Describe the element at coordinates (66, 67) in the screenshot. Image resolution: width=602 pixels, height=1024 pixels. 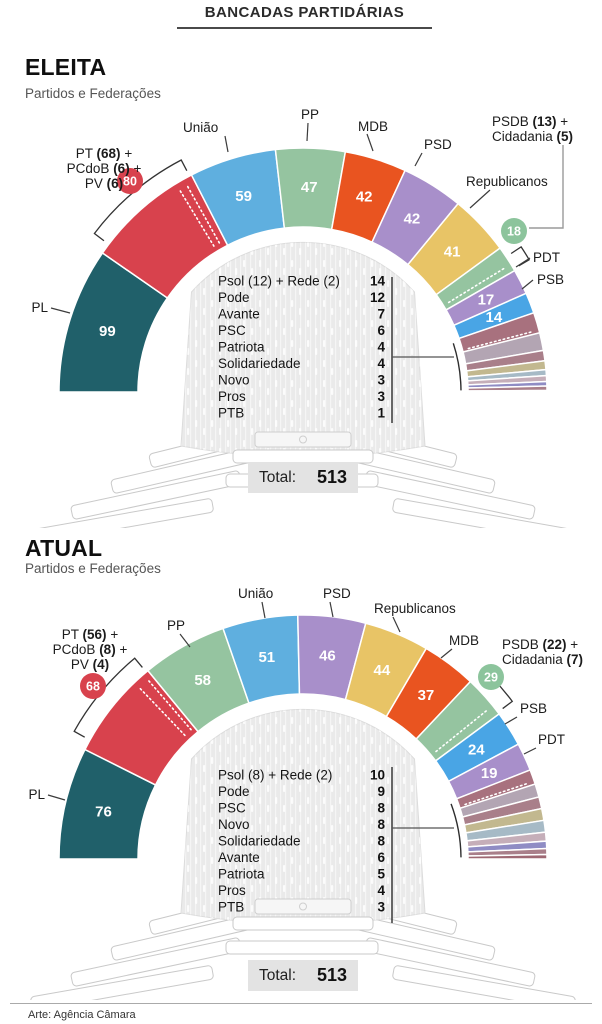
I see `section-heading-eleita: ELEITA` at that location.